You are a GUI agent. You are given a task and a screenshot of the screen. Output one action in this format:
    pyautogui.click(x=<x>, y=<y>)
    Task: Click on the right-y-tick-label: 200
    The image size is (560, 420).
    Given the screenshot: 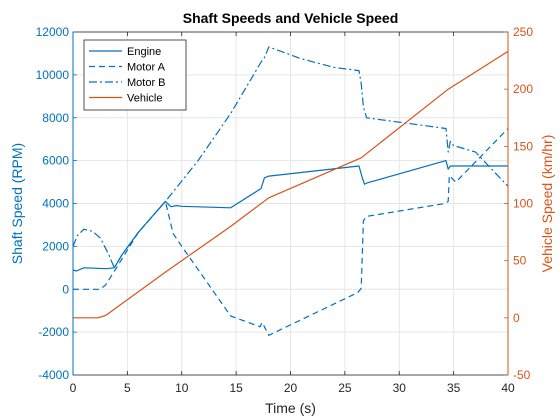 What is the action you would take?
    pyautogui.click(x=523, y=89)
    